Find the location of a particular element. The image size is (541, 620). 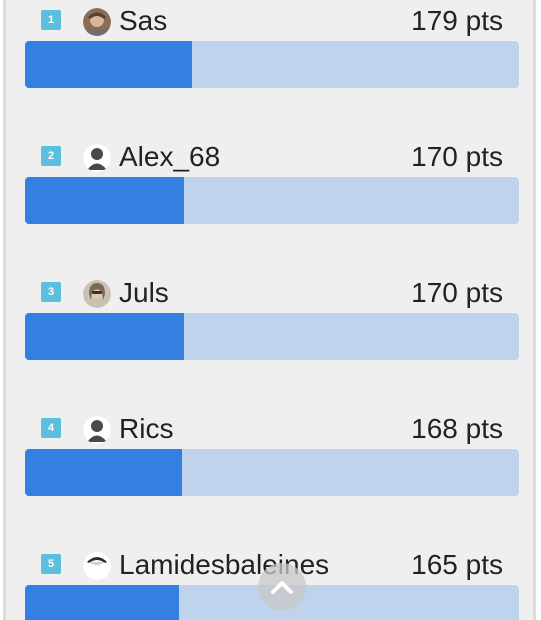

leaderboard-entry: 2 Alex_68 170 pts is located at coordinates (269, 187).